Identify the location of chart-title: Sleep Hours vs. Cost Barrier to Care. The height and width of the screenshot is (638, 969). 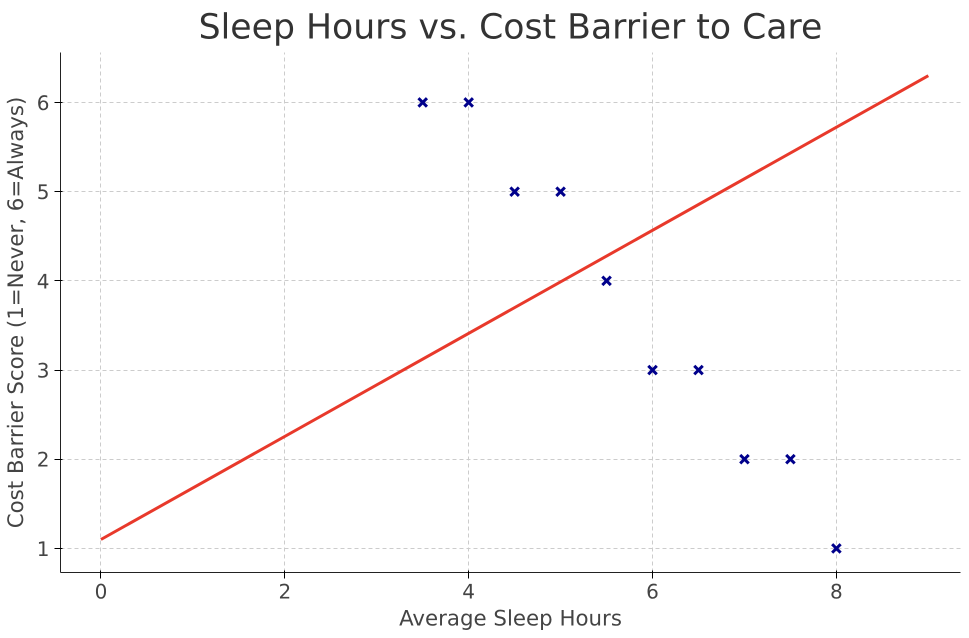
(510, 28).